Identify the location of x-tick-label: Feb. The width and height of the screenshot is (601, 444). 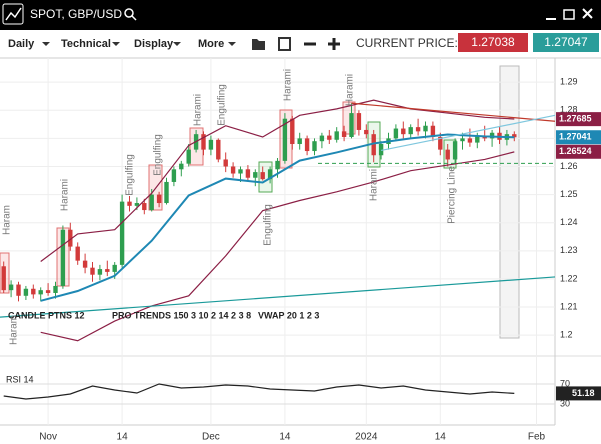
(537, 437).